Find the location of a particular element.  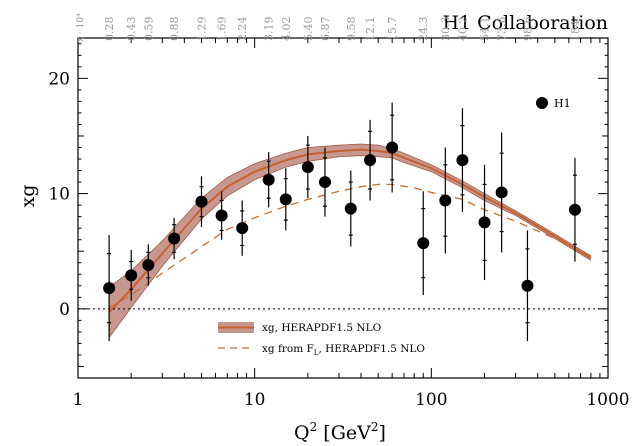

legend-item-dashed: xg from FL, HERAPDF1.5 NLO is located at coordinates (343, 350).